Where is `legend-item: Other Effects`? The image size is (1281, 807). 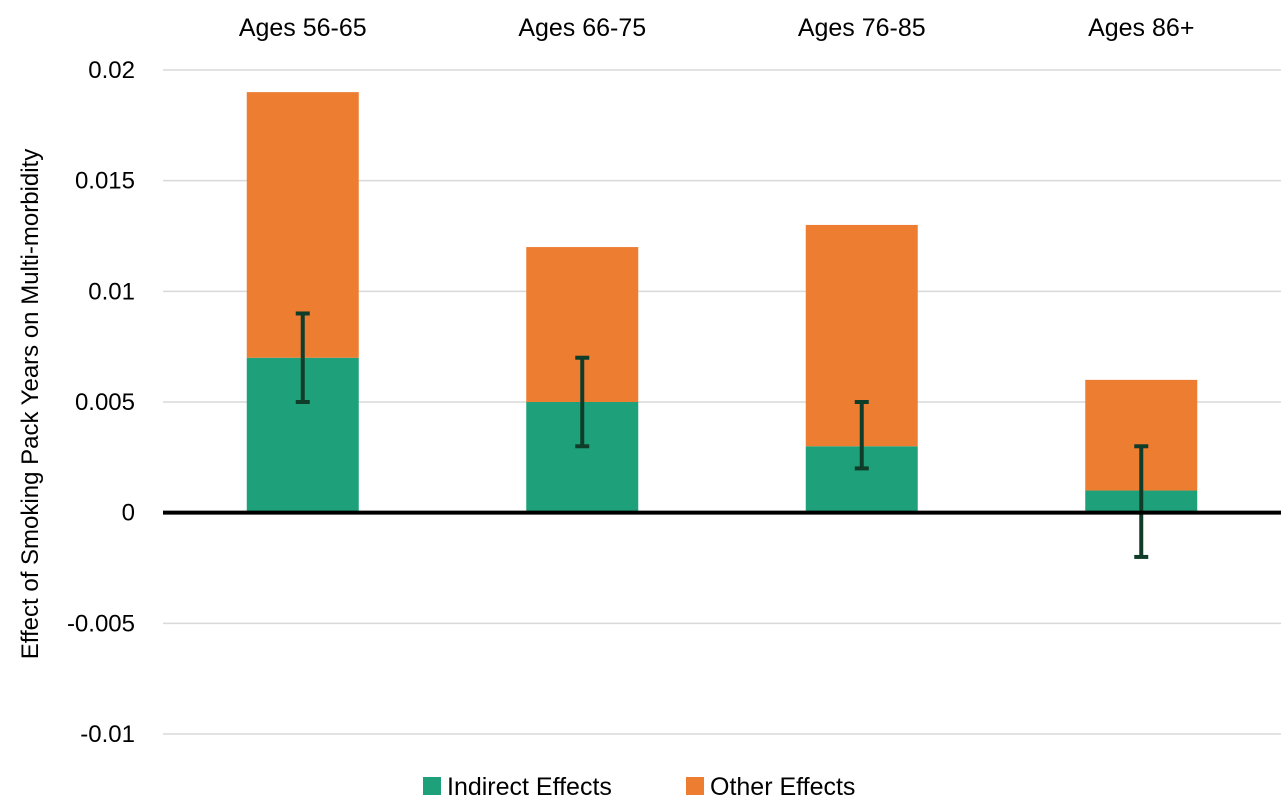 legend-item: Other Effects is located at coordinates (770, 787).